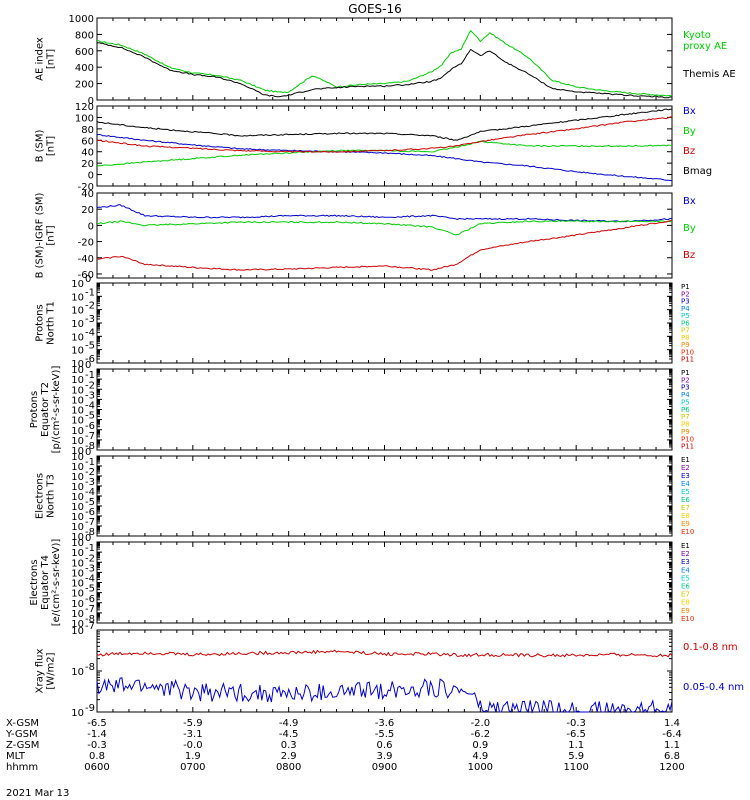 The width and height of the screenshot is (750, 800). What do you see at coordinates (375, 9) in the screenshot?
I see `figure-title: GOES-16` at bounding box center [375, 9].